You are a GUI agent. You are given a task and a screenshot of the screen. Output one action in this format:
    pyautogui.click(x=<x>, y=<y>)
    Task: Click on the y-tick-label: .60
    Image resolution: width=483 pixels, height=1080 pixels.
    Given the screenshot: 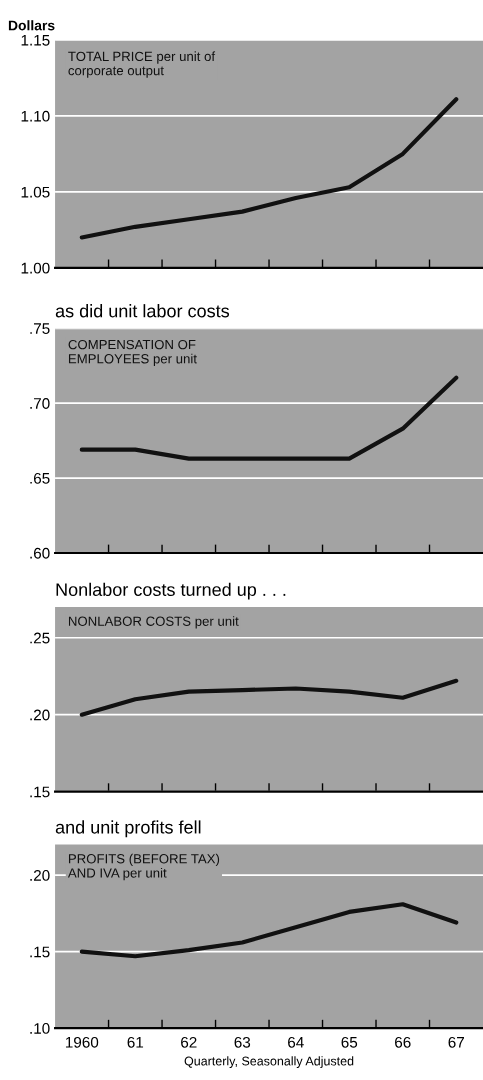 What is the action you would take?
    pyautogui.click(x=40, y=553)
    